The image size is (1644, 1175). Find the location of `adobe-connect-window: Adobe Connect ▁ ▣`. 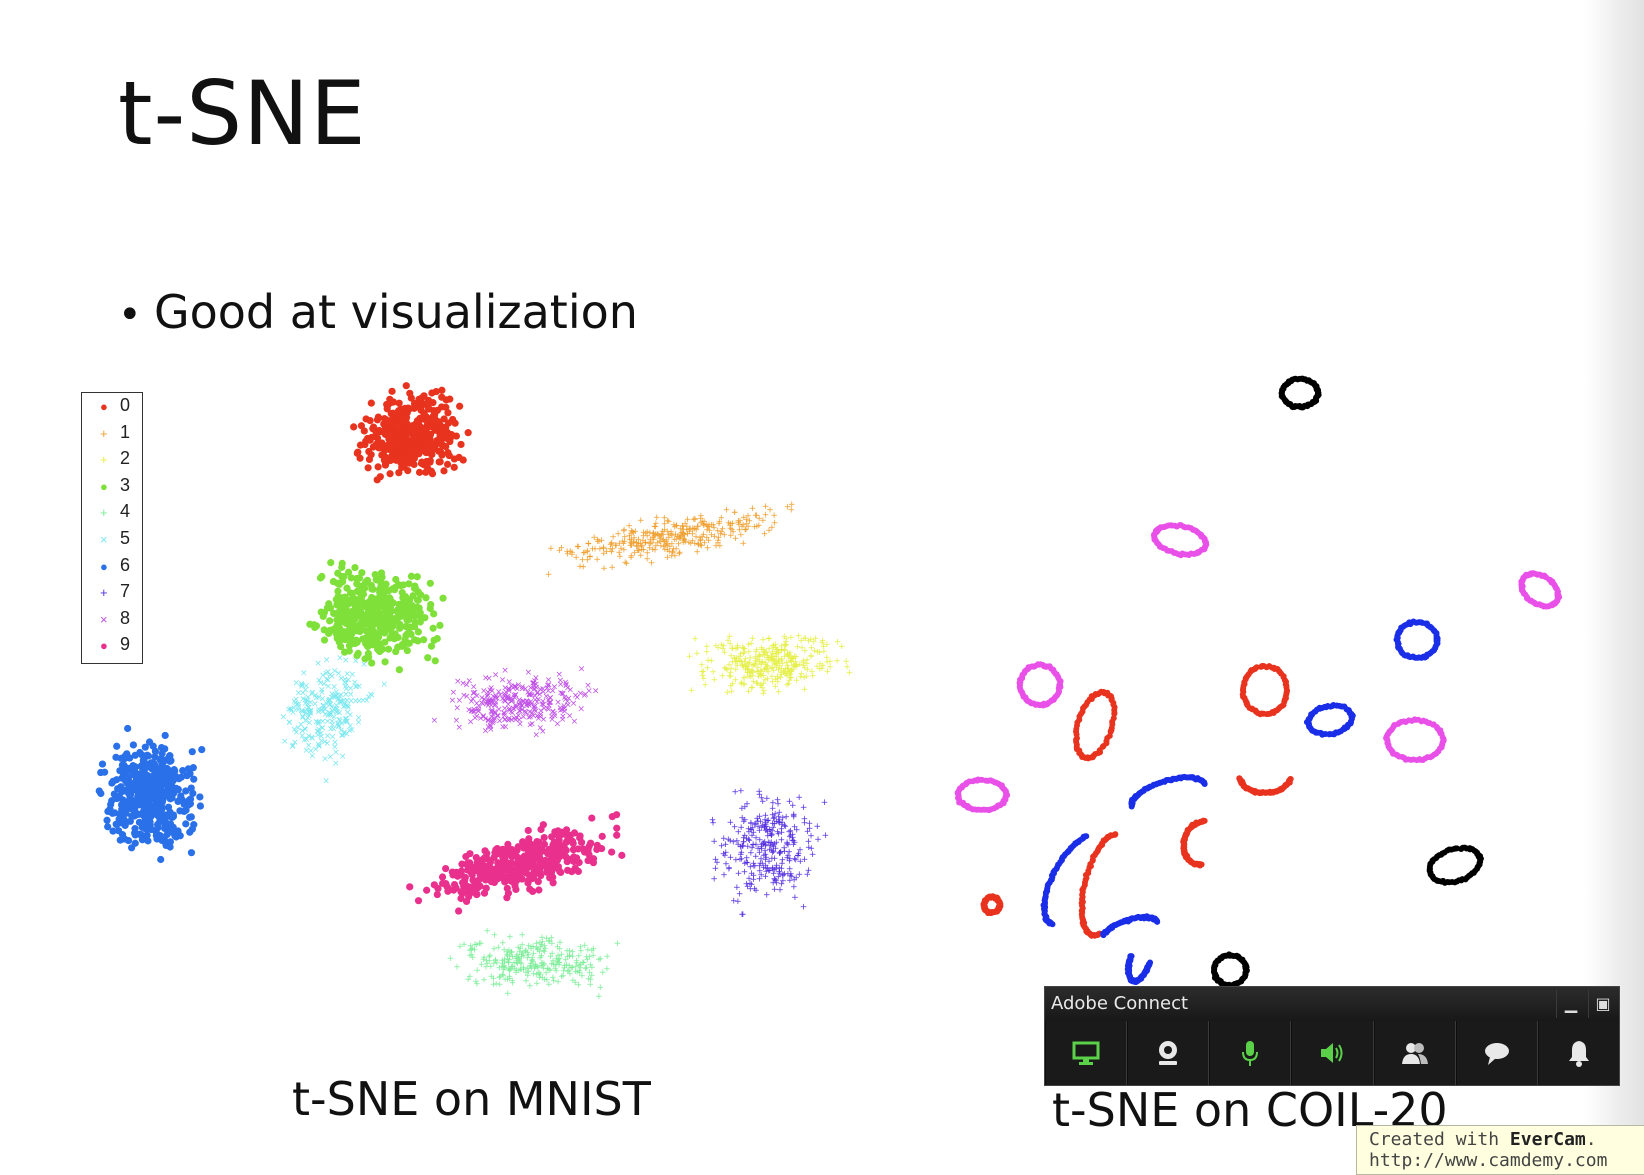

adobe-connect-window: Adobe Connect ▁ ▣ is located at coordinates (1332, 1036).